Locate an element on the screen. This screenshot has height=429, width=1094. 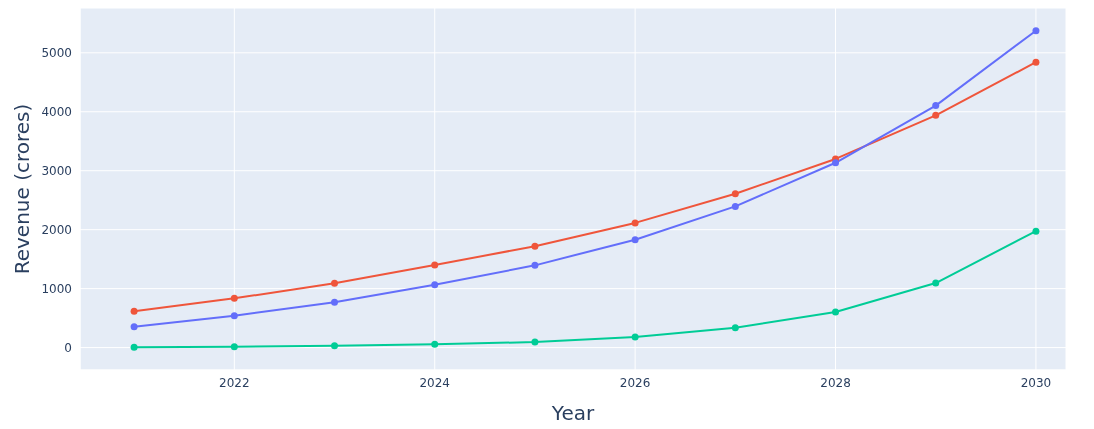
x-tick-label: 2028 is located at coordinates (835, 382).